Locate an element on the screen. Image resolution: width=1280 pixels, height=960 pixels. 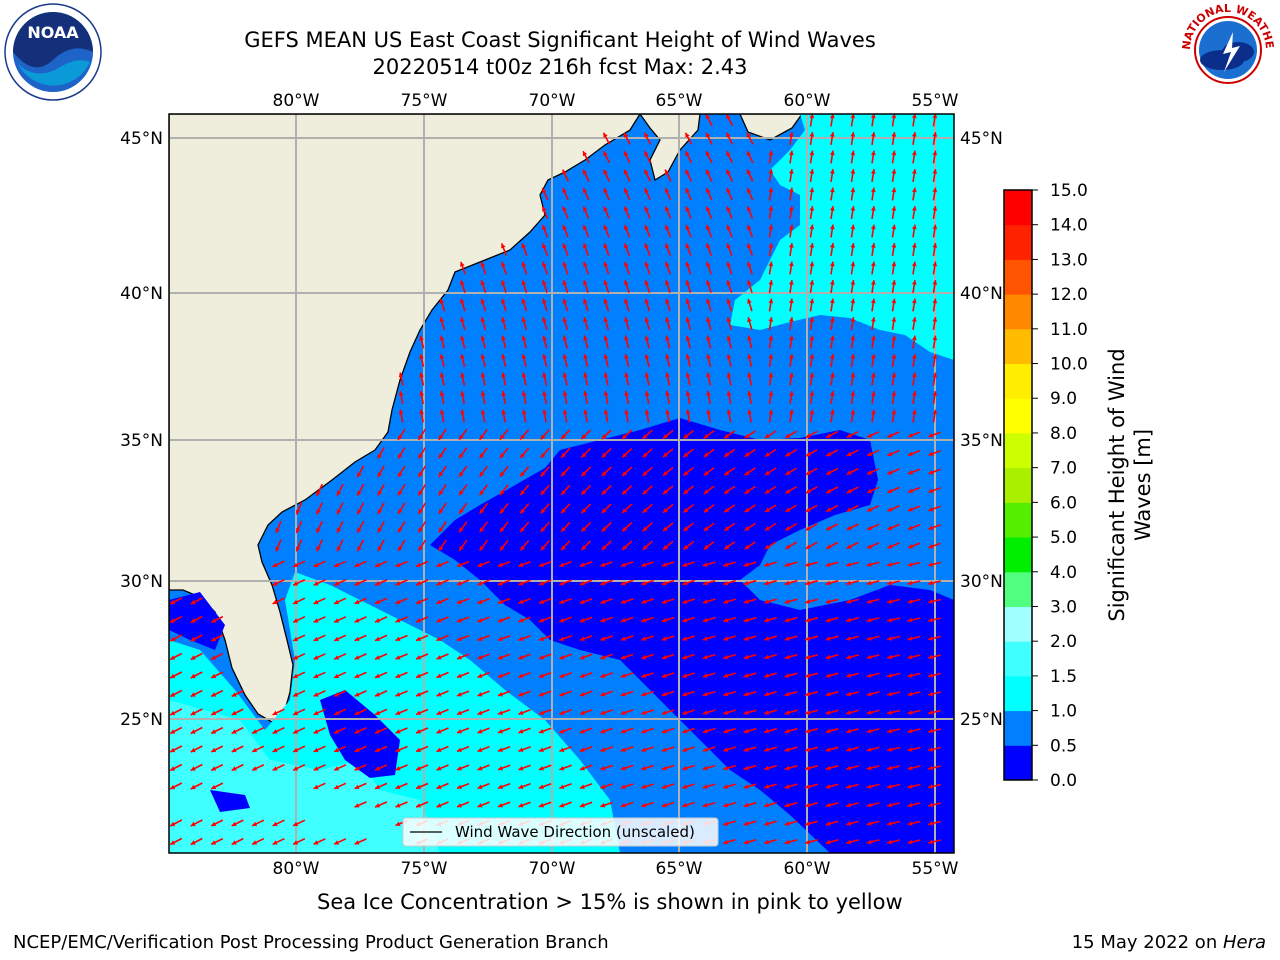
colorbar-tick-label: 6.0 is located at coordinates (1063, 503).